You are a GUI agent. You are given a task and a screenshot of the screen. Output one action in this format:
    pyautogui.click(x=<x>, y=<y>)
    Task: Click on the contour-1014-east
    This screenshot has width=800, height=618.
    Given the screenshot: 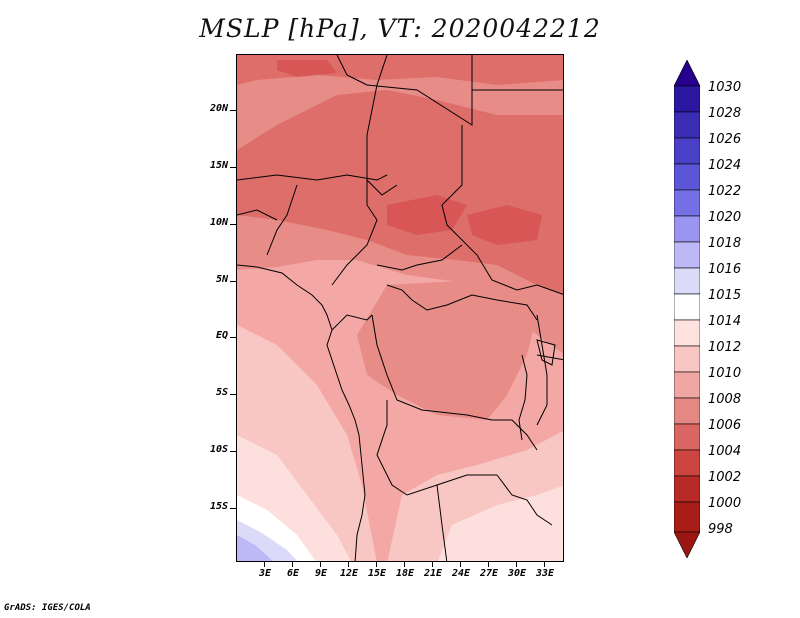 What is the action you would take?
    pyautogui.click(x=500, y=523)
    